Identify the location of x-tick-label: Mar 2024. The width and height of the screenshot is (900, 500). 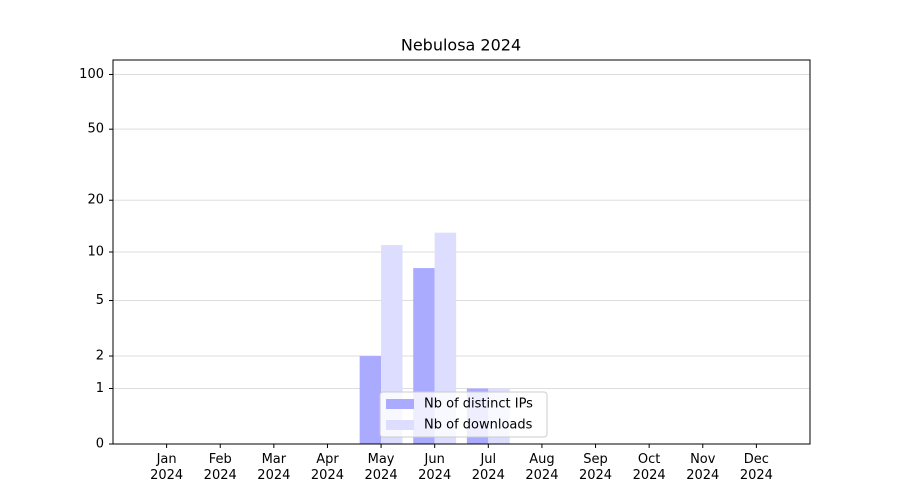
(274, 467).